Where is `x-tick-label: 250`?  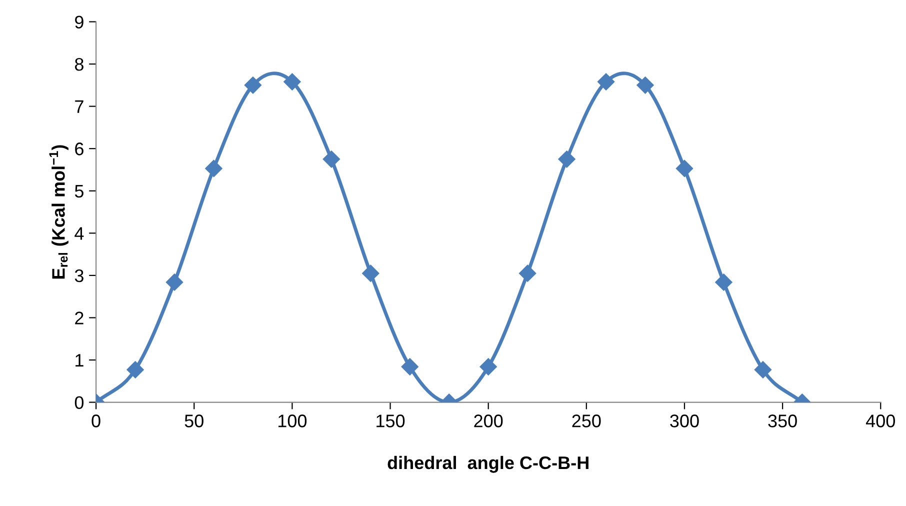 x-tick-label: 250 is located at coordinates (586, 421).